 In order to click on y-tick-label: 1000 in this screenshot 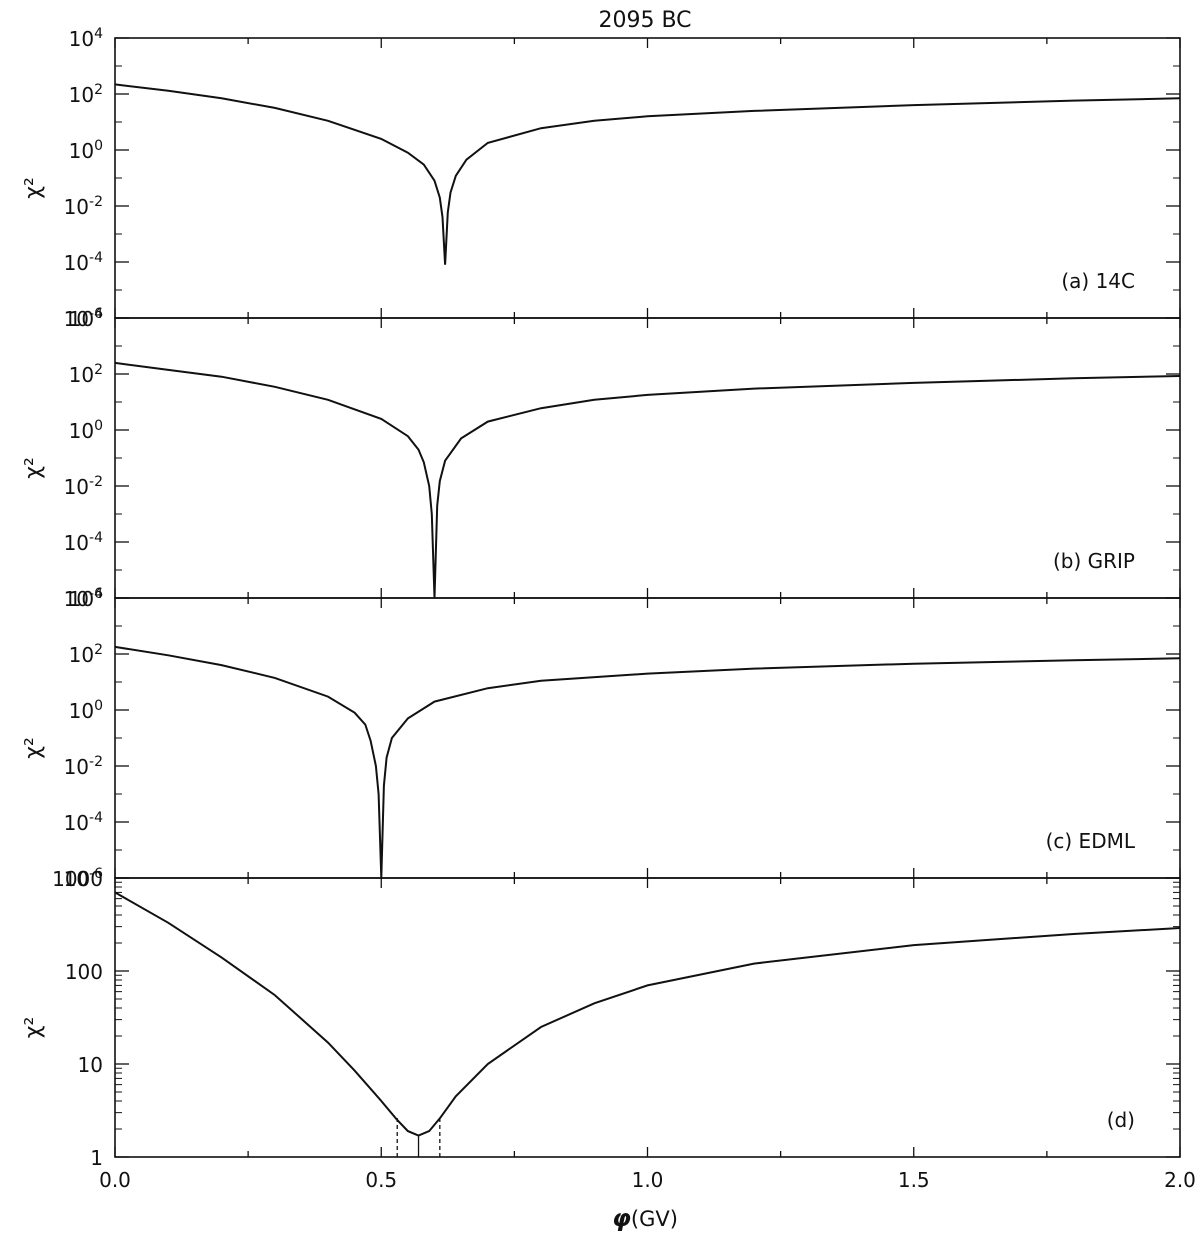, I will do `click(77, 879)`.